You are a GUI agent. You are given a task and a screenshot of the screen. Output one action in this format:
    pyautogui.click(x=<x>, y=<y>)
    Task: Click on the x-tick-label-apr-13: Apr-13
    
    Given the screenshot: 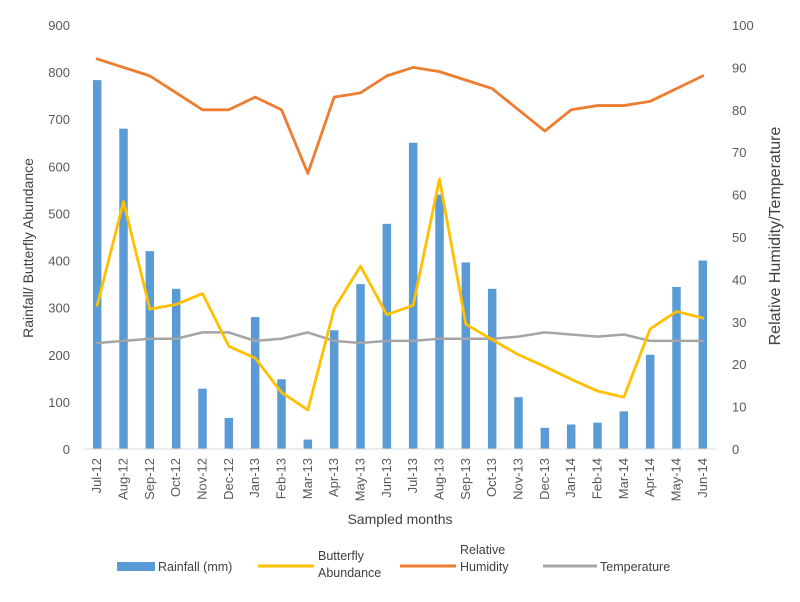 What is the action you would take?
    pyautogui.click(x=333, y=477)
    